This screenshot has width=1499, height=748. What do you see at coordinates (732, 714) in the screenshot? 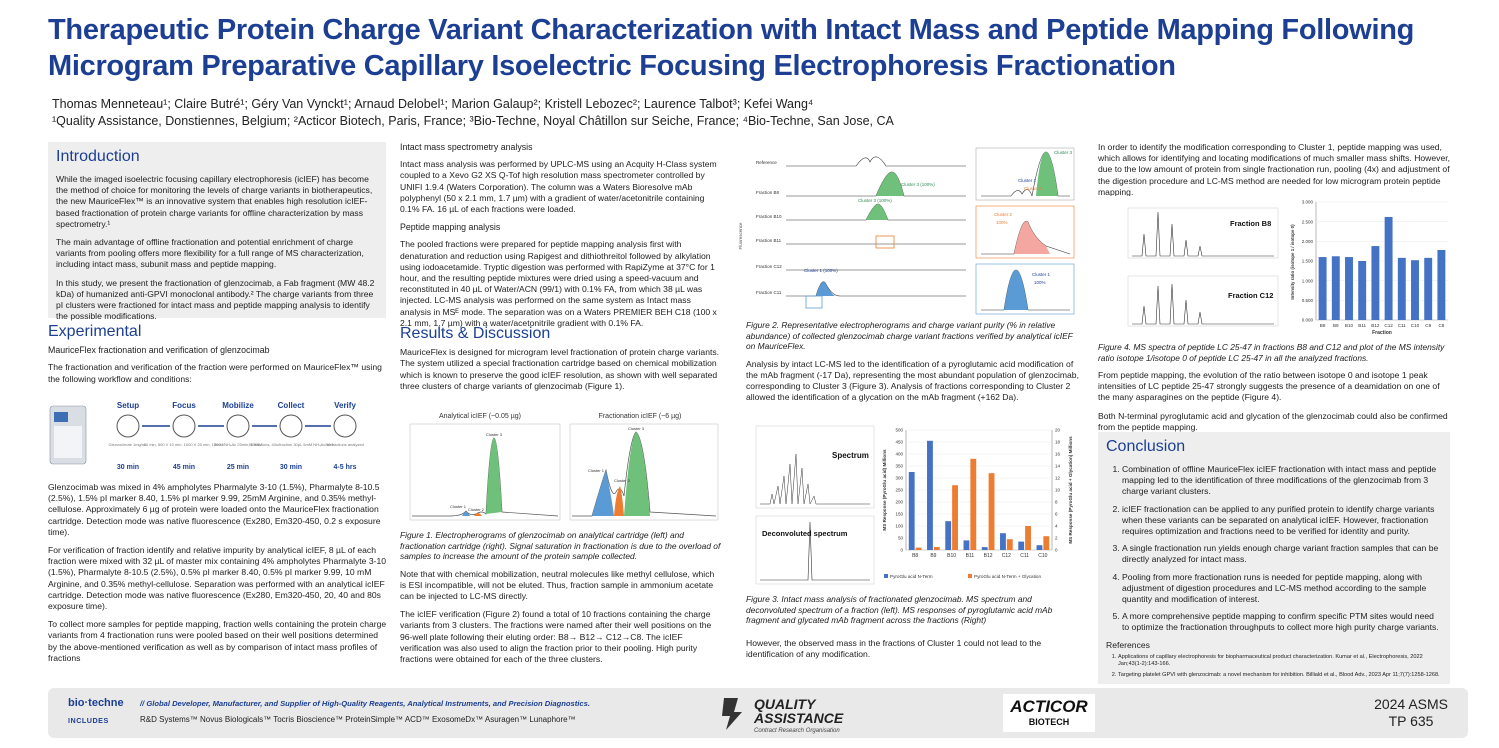
I see `quality-assistance-mark-icon` at bounding box center [732, 714].